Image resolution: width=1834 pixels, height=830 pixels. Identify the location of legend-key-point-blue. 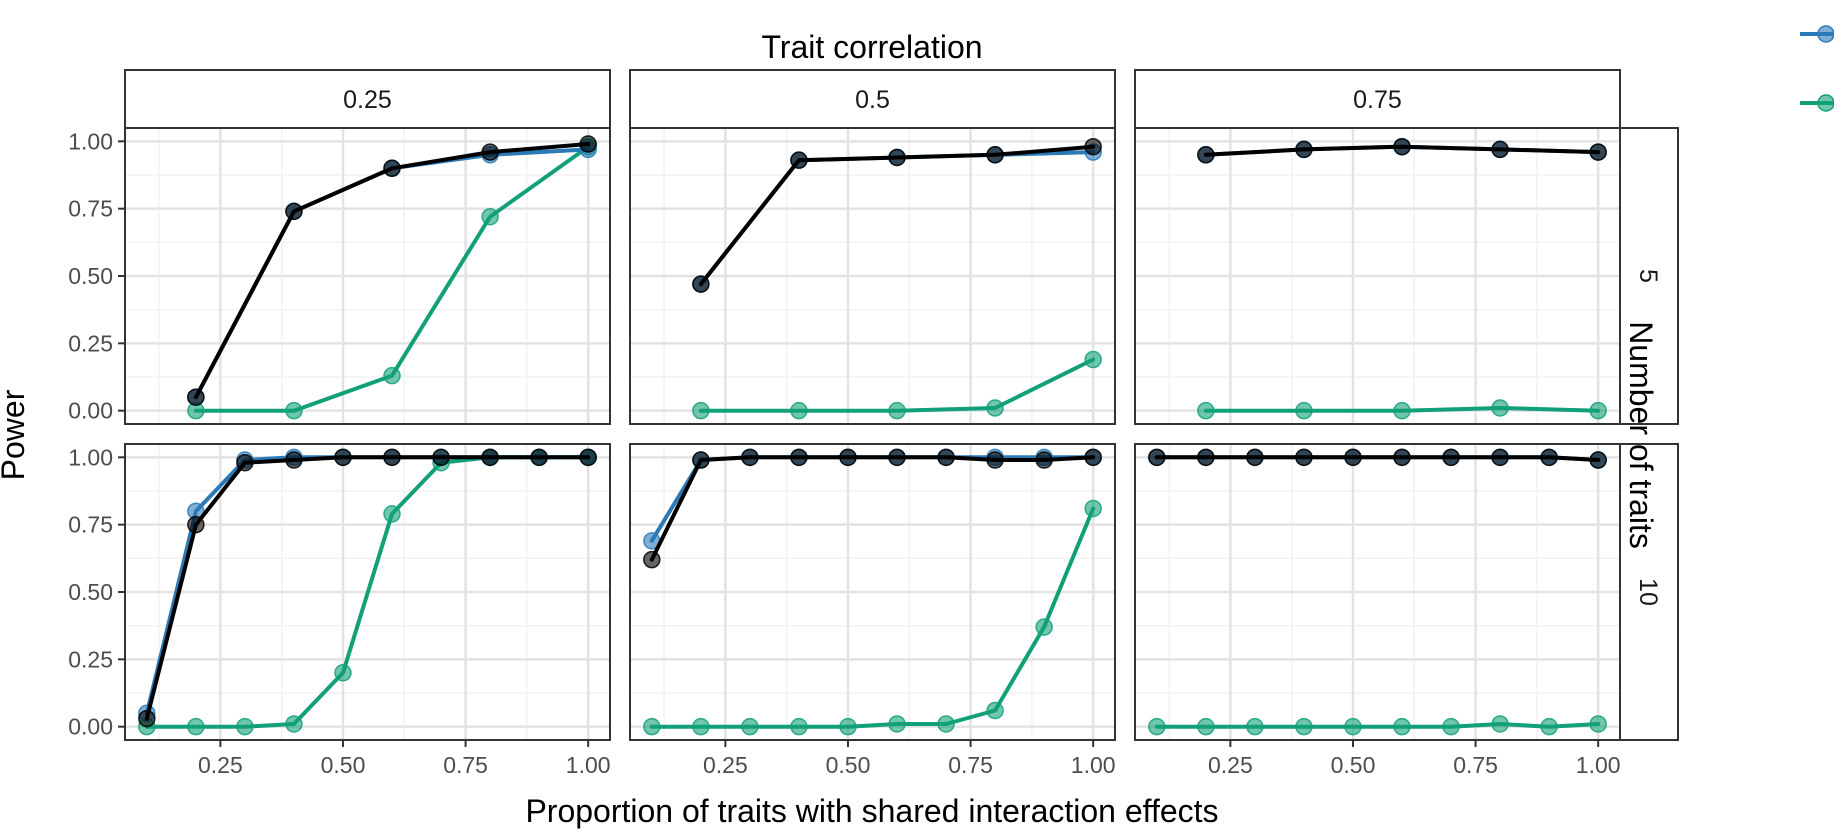
(1825, 34).